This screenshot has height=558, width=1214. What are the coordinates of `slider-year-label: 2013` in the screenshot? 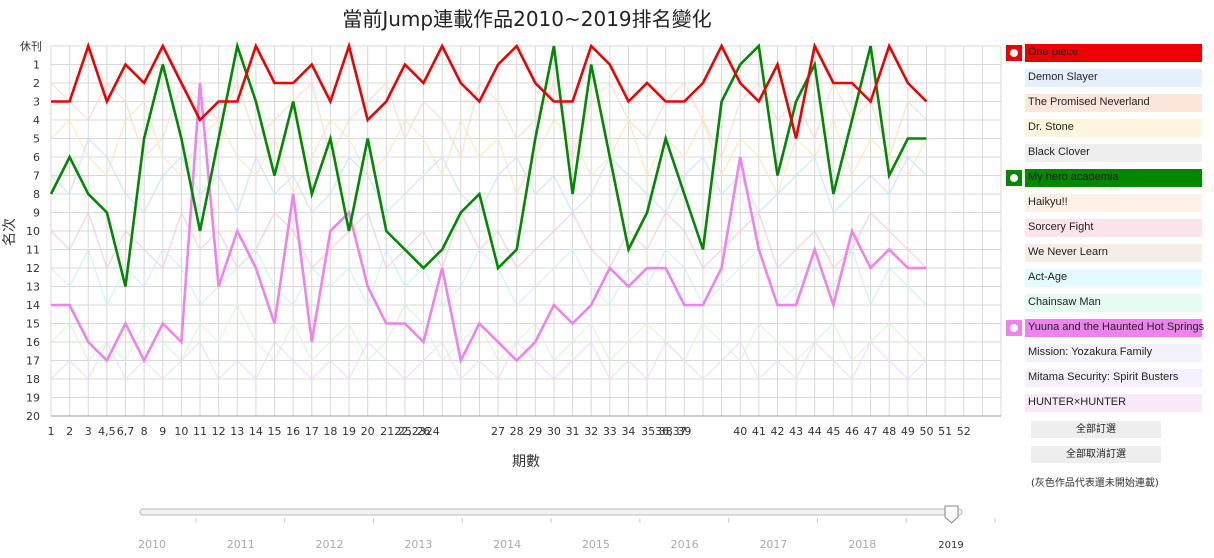 It's located at (418, 544).